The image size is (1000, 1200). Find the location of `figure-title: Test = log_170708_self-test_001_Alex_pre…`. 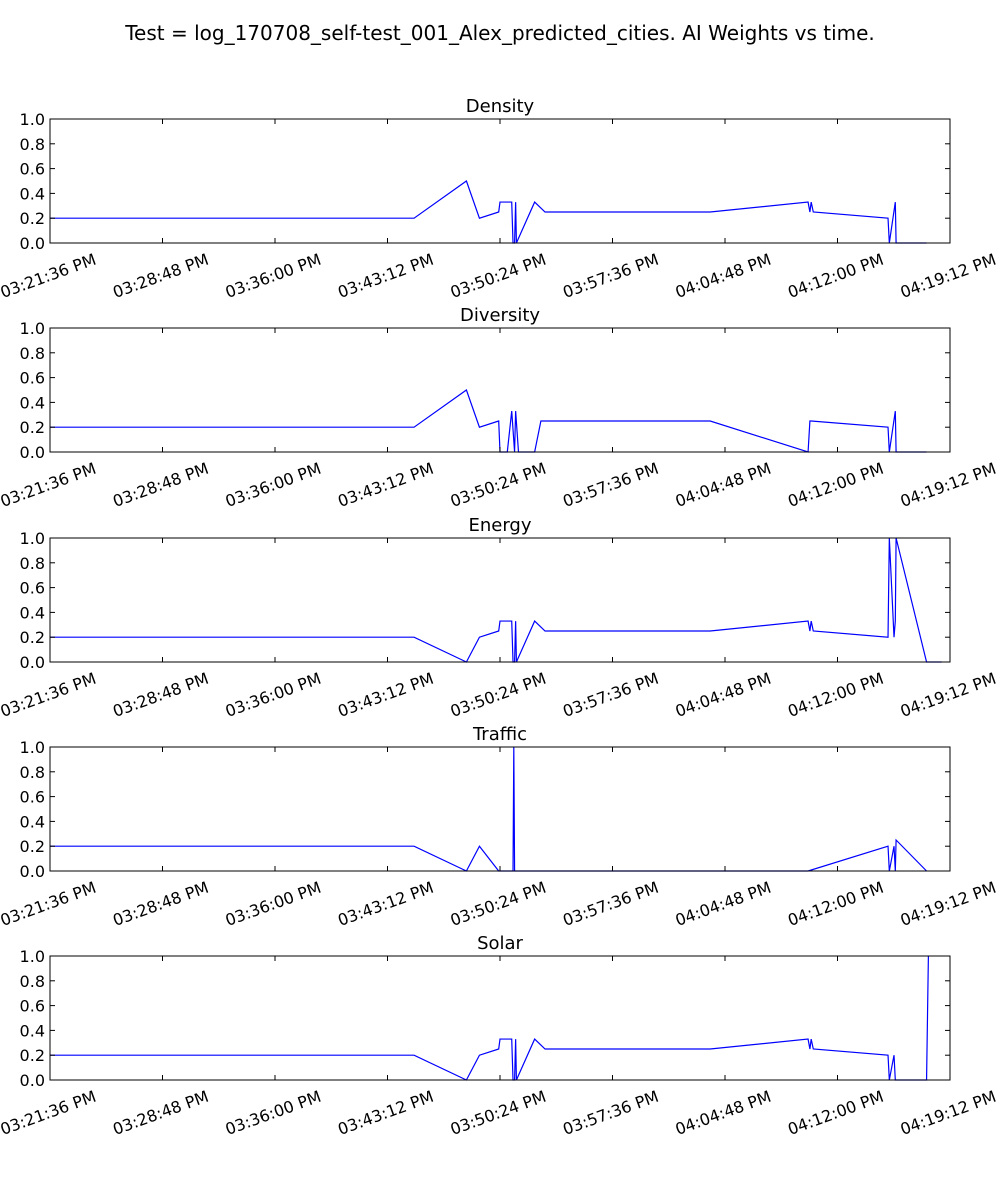

figure-title: Test = log_170708_self-test_001_Alex_pre… is located at coordinates (499, 33).